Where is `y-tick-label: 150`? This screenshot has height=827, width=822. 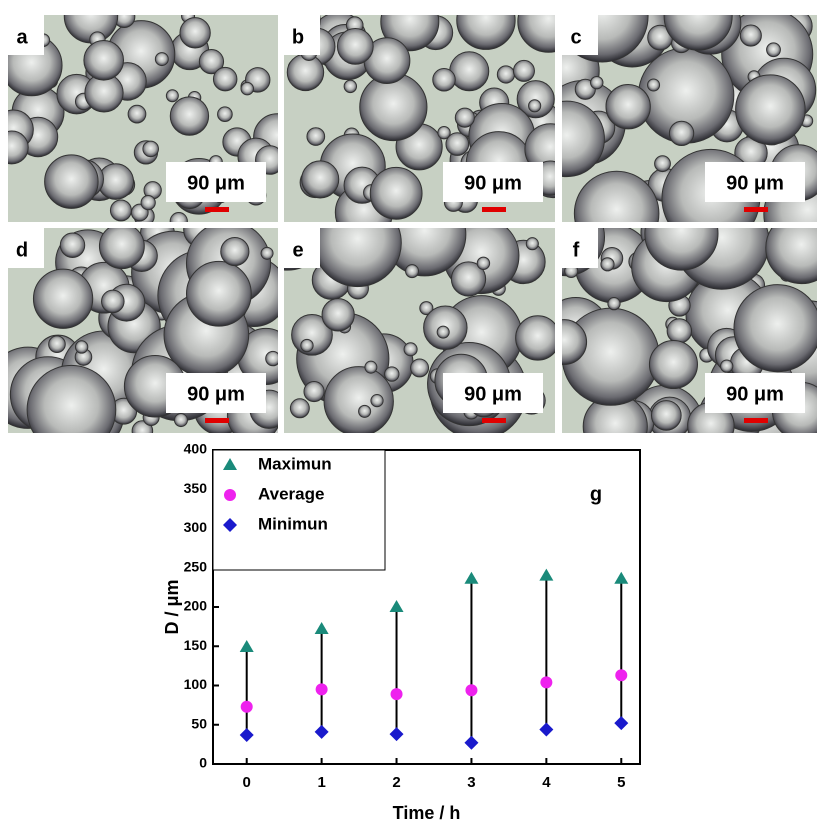 y-tick-label: 150 is located at coordinates (196, 645).